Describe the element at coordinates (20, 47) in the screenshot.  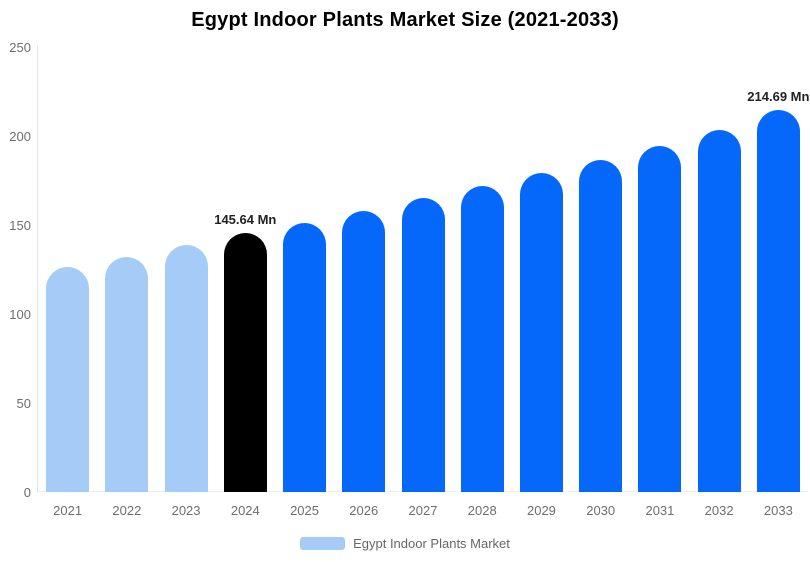
I see `y-tick-label-250: 250` at that location.